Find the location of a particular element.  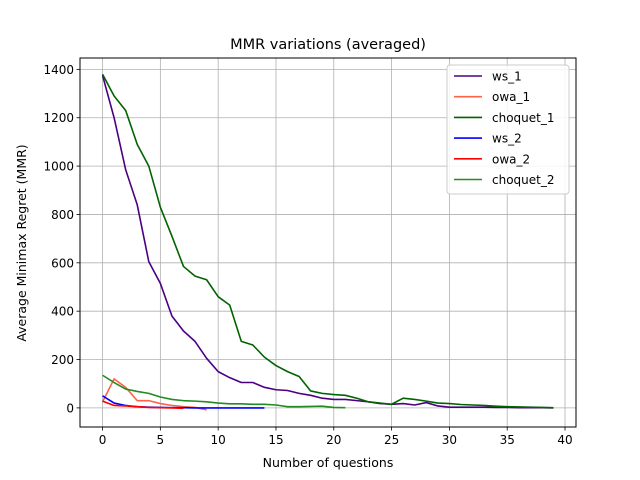

y-tick-label: 200 is located at coordinates (62, 360).